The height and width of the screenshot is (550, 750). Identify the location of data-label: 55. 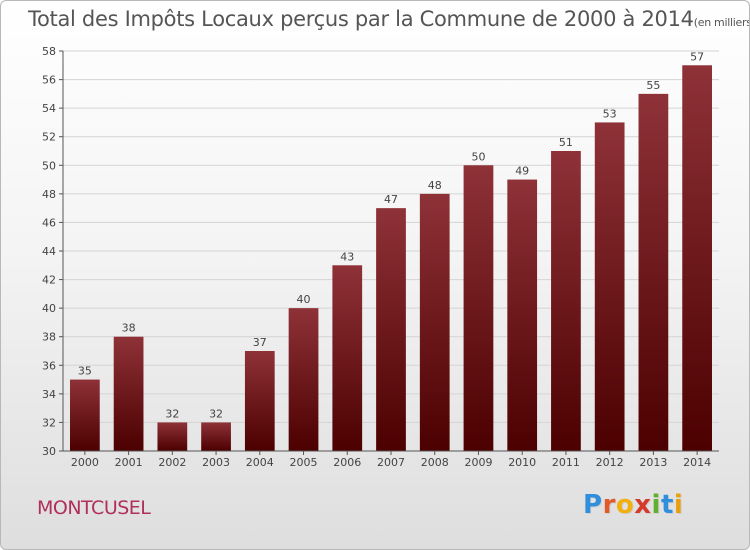
(653, 85).